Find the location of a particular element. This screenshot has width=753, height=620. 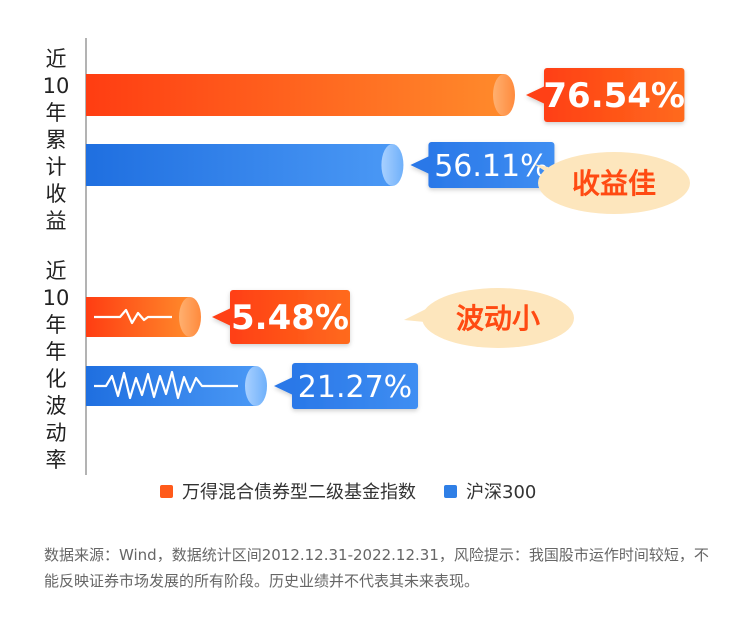

legend-label-bond-index: 万得混合债券型二级基金指数 is located at coordinates (299, 492).